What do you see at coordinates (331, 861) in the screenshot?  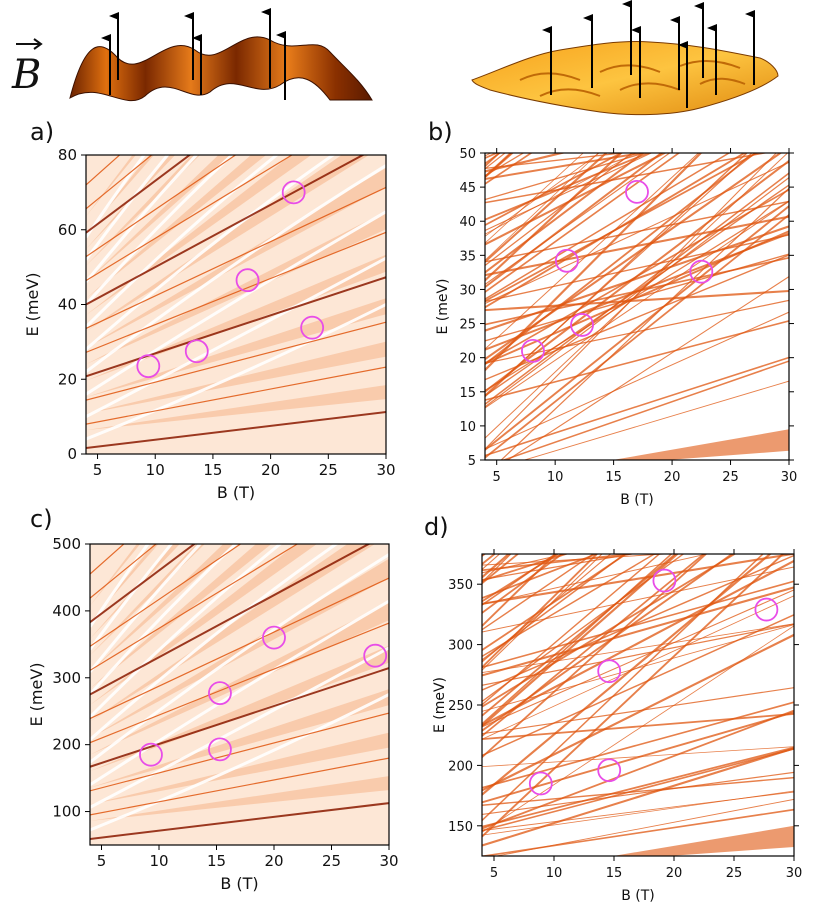 I see `x-tick-label: 25` at bounding box center [331, 861].